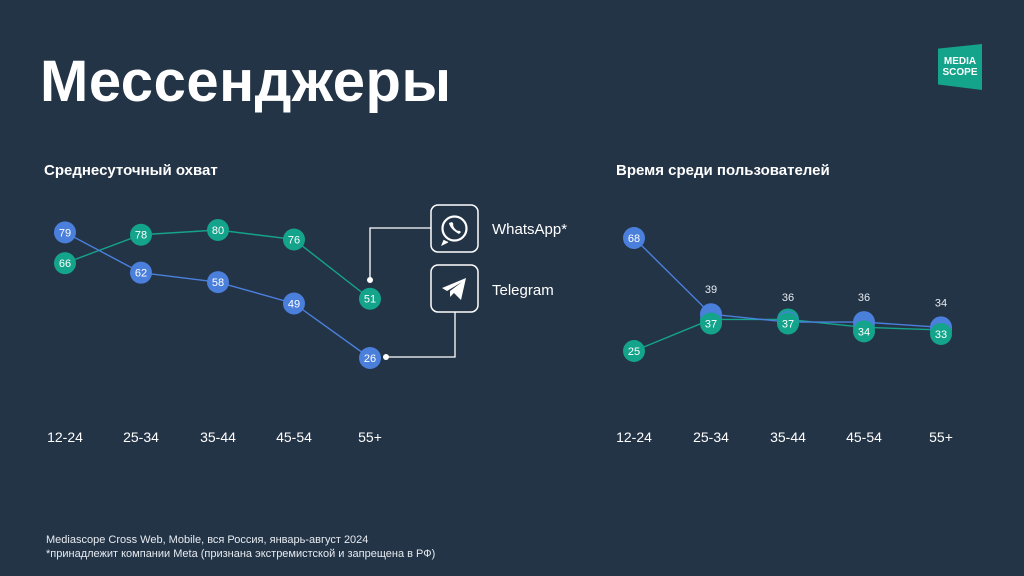 The width and height of the screenshot is (1024, 576). Describe the element at coordinates (370, 280) in the screenshot. I see `whatsapp-callout-dot` at that location.